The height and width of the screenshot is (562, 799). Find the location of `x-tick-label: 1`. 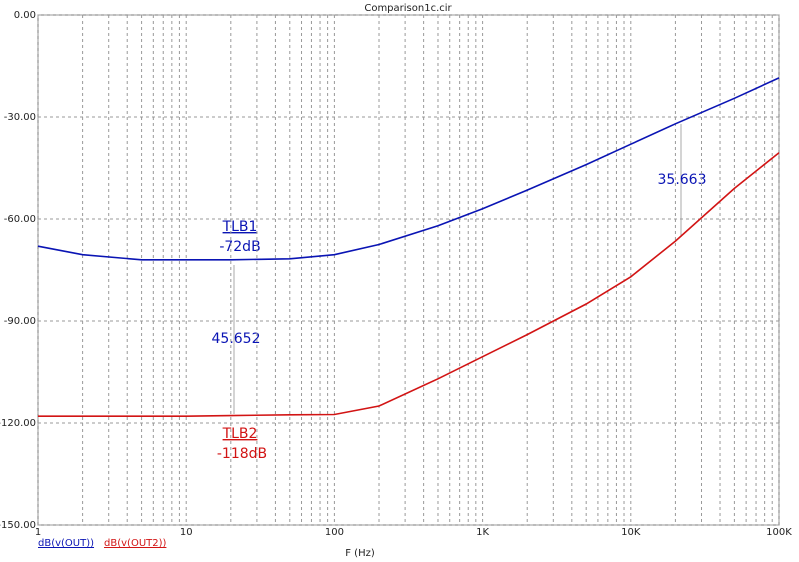

x-tick-label: 1 is located at coordinates (38, 532).